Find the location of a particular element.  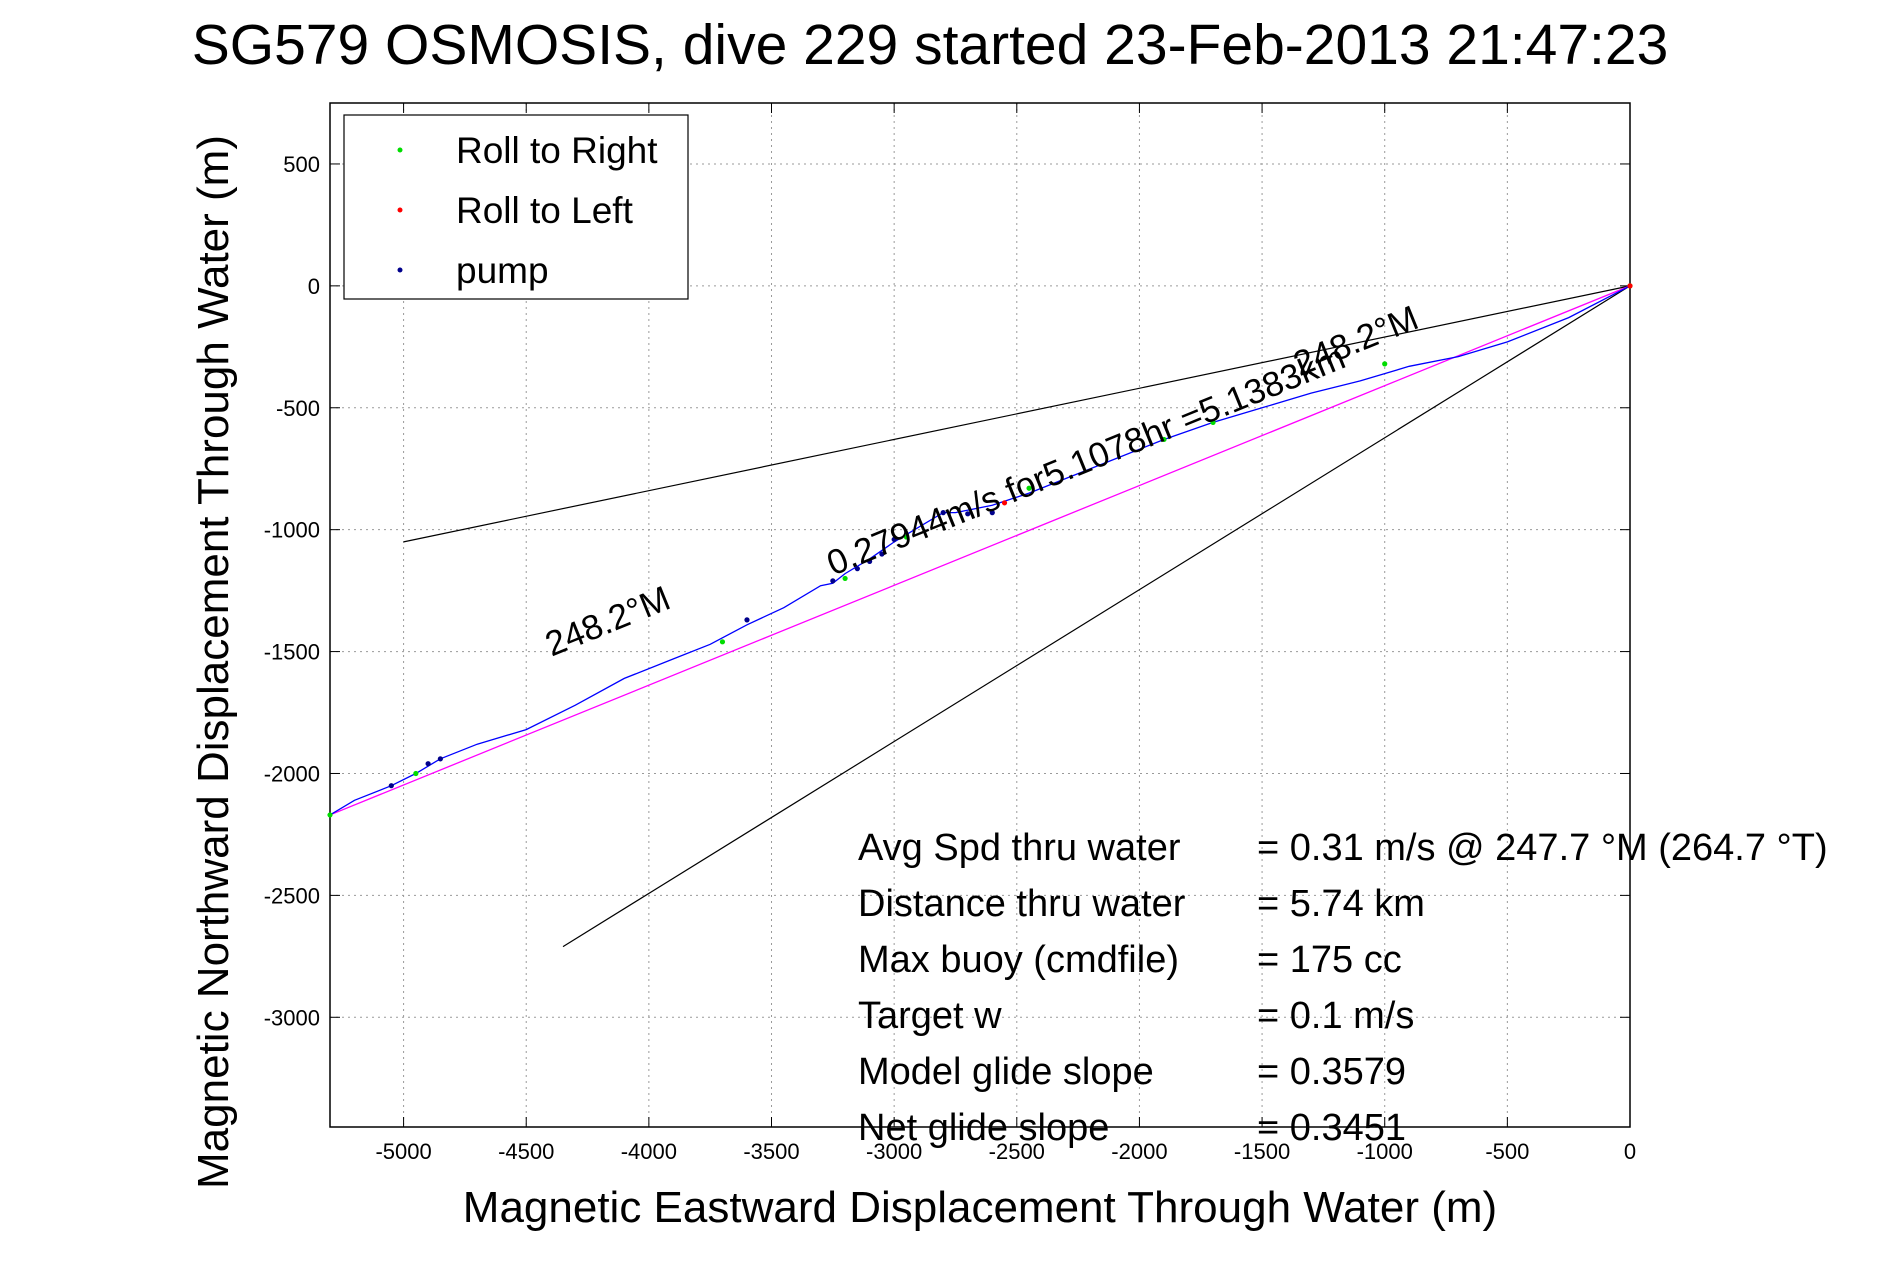

annotation-label: Avg Spd thru water is located at coordinates (1019, 848).